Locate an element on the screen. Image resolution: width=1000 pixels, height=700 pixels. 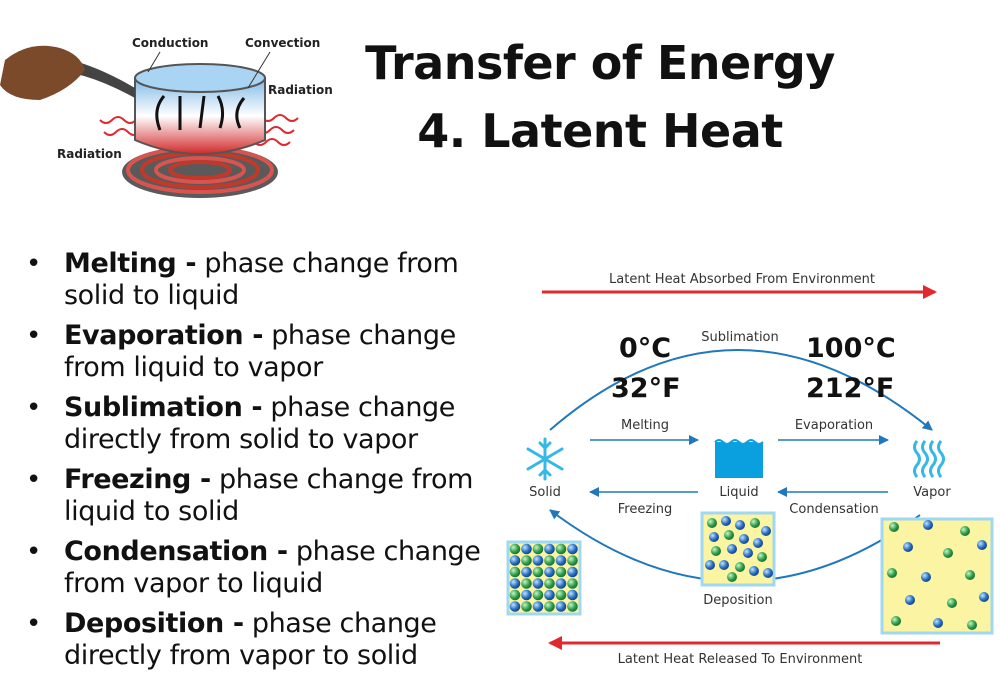
condensation-label: Condensation is located at coordinates (833, 509).